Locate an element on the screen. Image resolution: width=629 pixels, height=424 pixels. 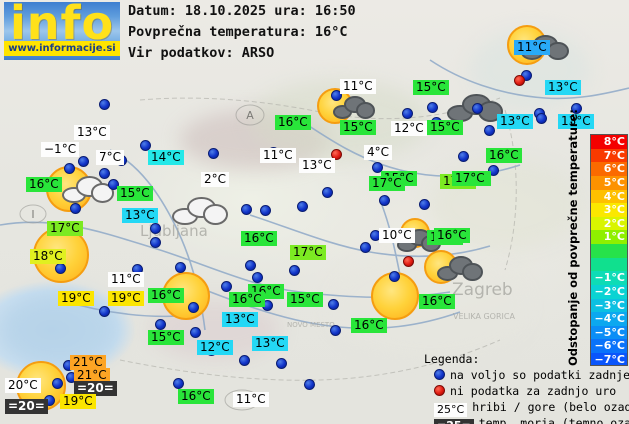
temperature-chip: −1°C is located at coordinates (60, 149).